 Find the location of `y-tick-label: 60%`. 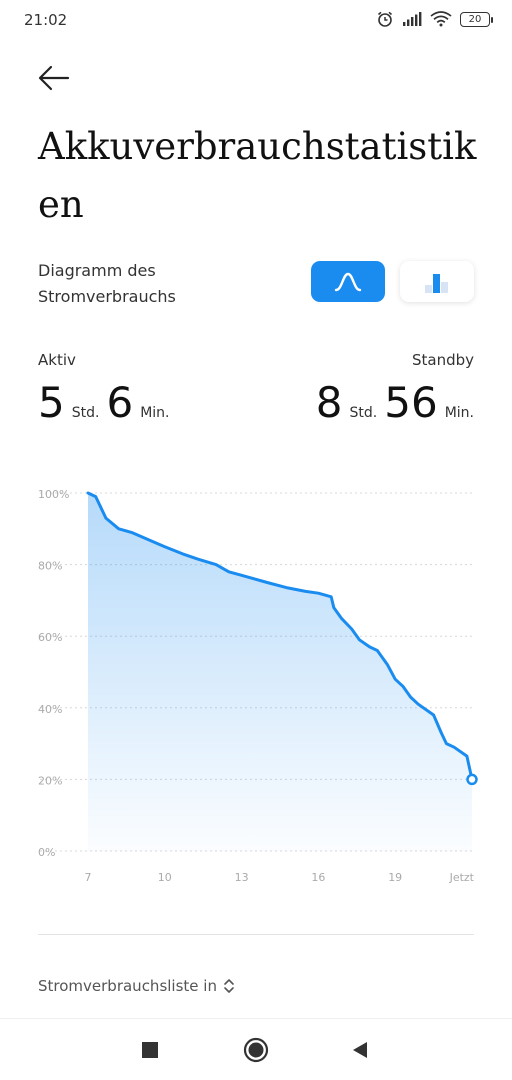

y-tick-label: 60% is located at coordinates (50, 637).